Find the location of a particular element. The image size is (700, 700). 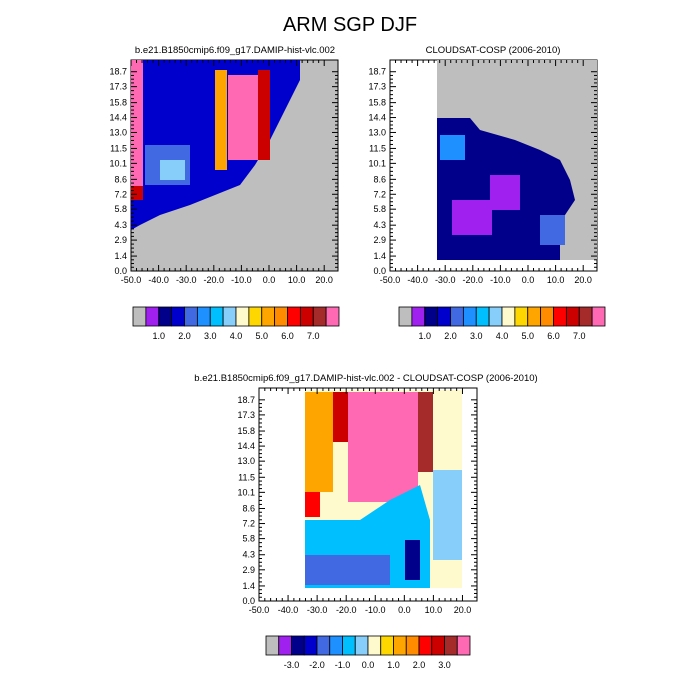

heatmap-region-observation-blue2 is located at coordinates (552, 230).